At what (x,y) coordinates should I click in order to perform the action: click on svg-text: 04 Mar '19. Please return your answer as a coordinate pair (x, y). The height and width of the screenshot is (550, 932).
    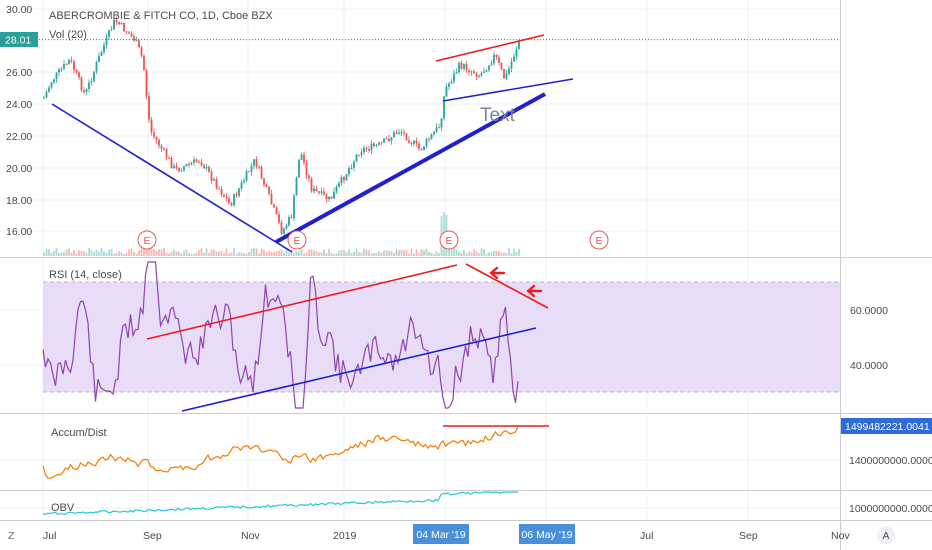
    Looking at the image, I should click on (440, 535).